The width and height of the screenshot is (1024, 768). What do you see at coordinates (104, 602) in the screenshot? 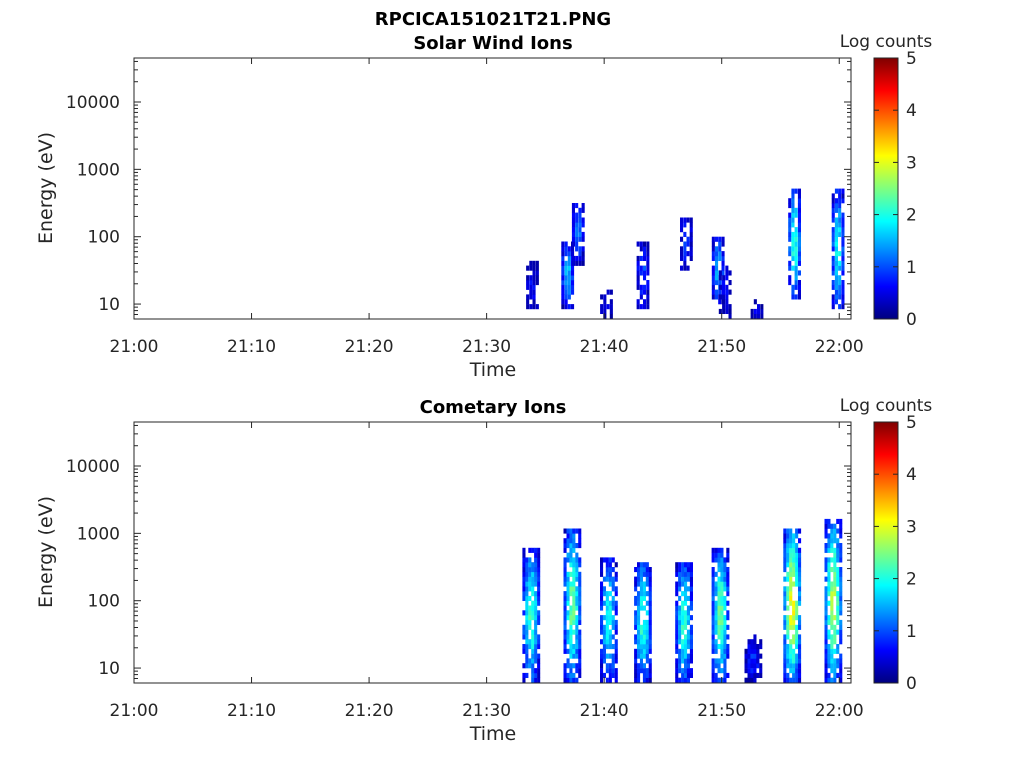
I see `y-tick-label: 100` at bounding box center [104, 602].